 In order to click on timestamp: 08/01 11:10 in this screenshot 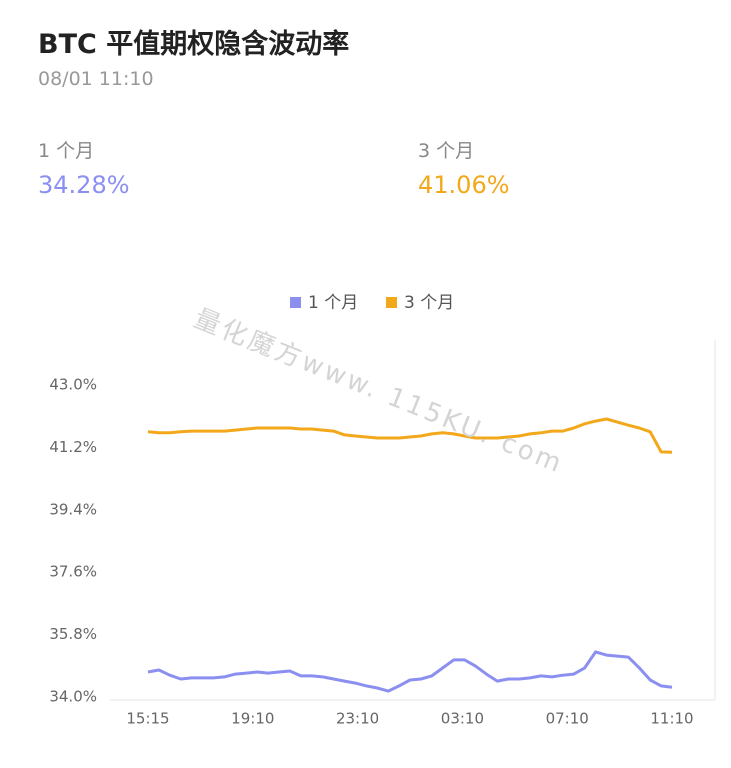, I will do `click(96, 79)`.